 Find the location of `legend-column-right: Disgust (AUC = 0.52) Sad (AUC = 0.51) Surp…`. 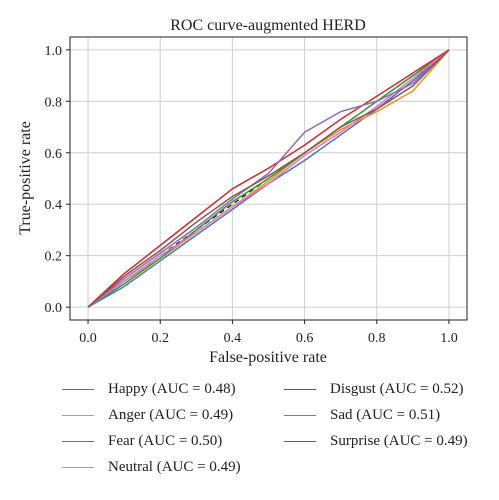

legend-column-right: Disgust (AUC = 0.52) Sad (AUC = 0.51) Surp… is located at coordinates (376, 415).